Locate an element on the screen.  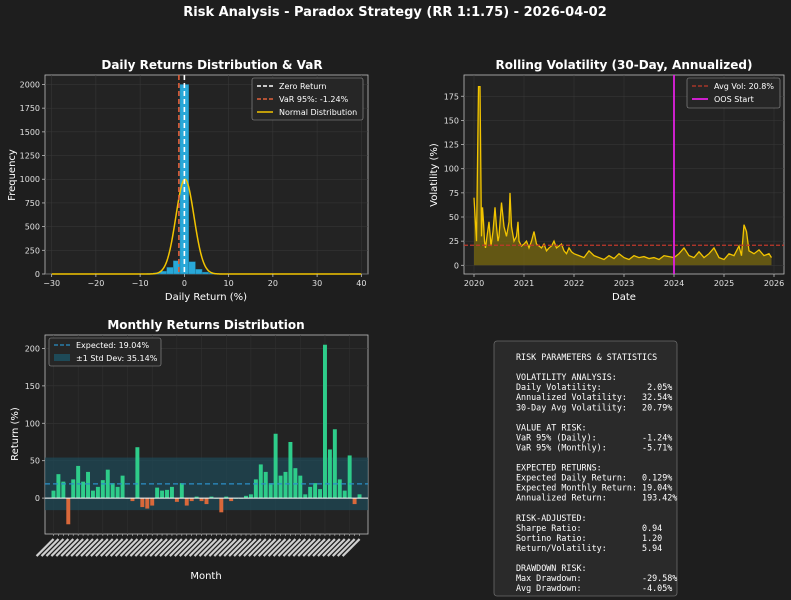
stats-line: RISK PARAMETERS & STATISTICS is located at coordinates (586, 357).